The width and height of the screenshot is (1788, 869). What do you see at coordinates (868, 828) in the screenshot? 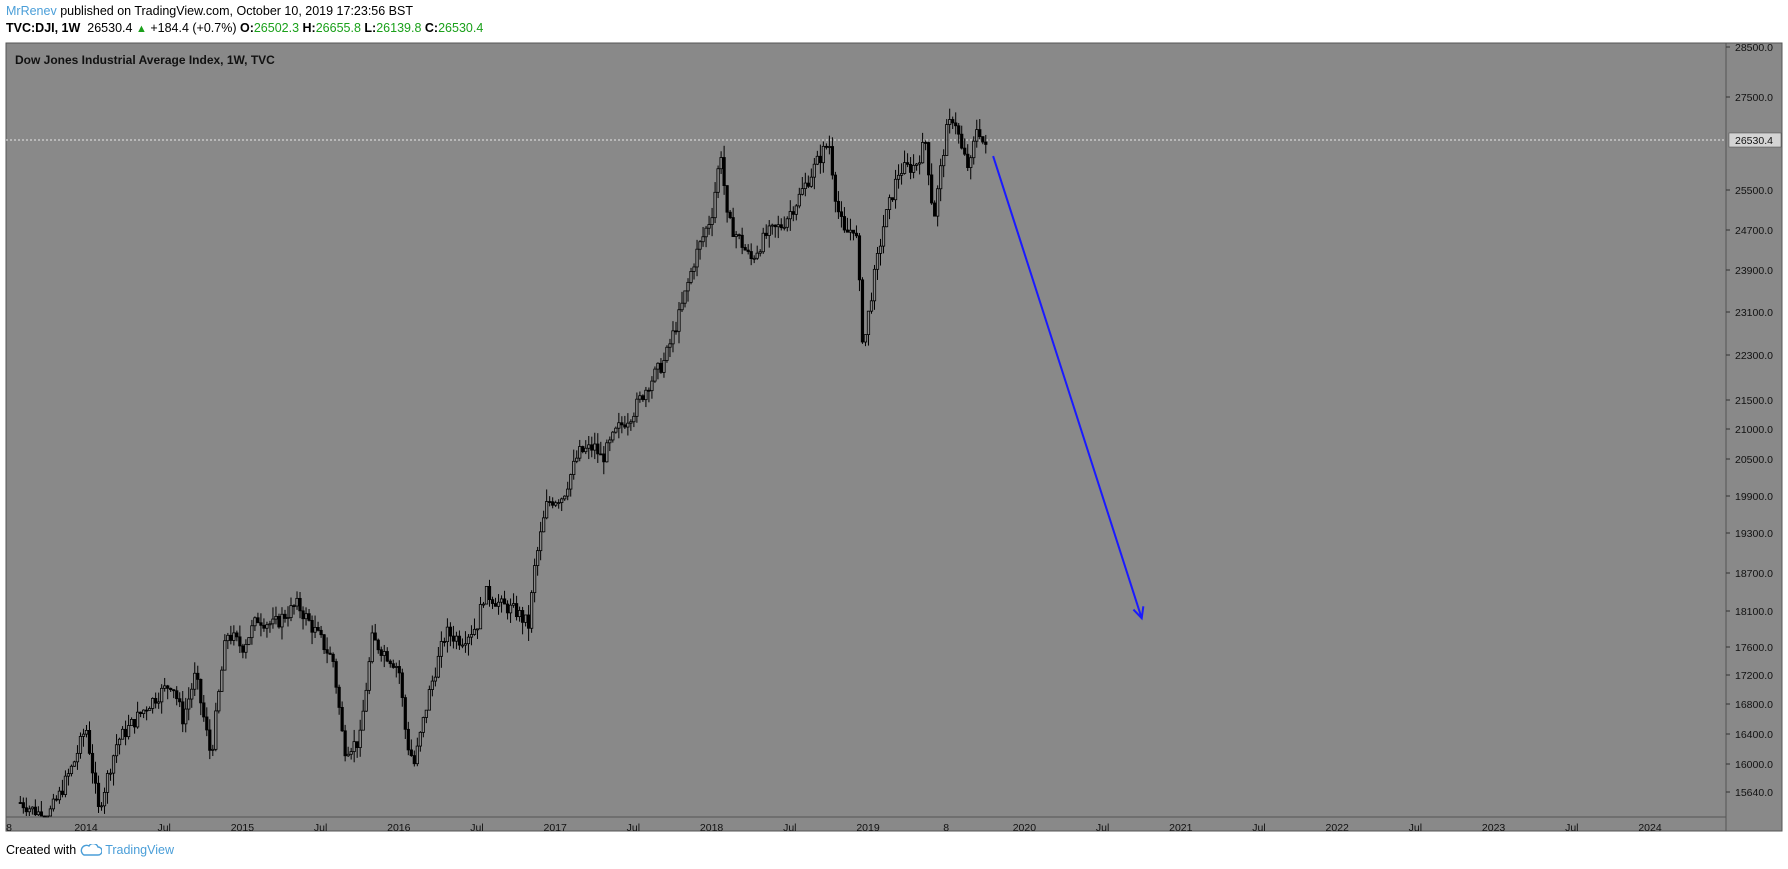
I see `x-tick-label: 2019` at bounding box center [868, 828].